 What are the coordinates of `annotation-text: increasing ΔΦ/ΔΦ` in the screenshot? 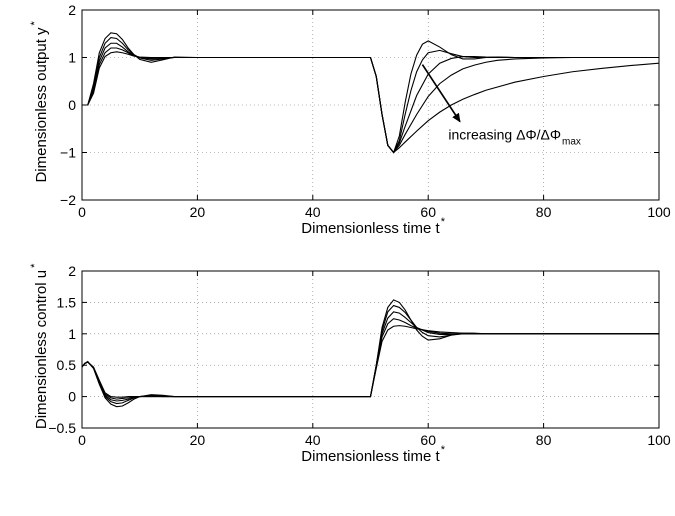 It's located at (504, 135).